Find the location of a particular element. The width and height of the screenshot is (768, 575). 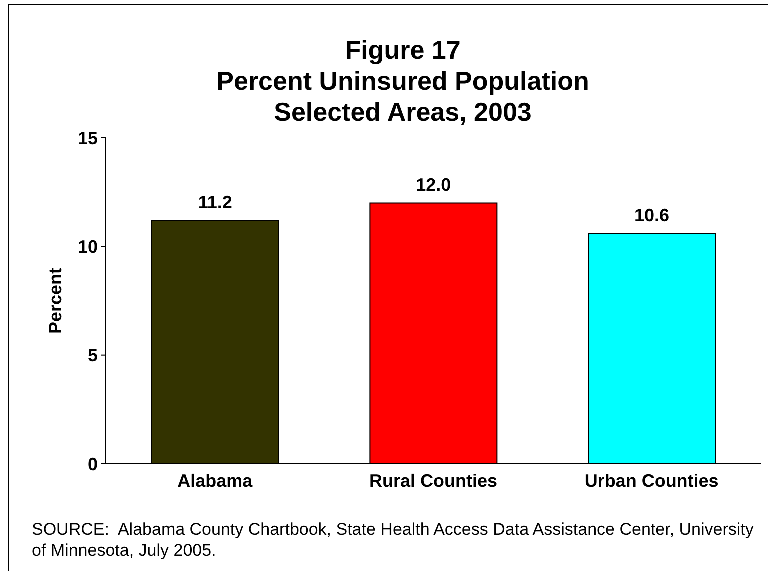

y-tick-label: 15 is located at coordinates (88, 138).